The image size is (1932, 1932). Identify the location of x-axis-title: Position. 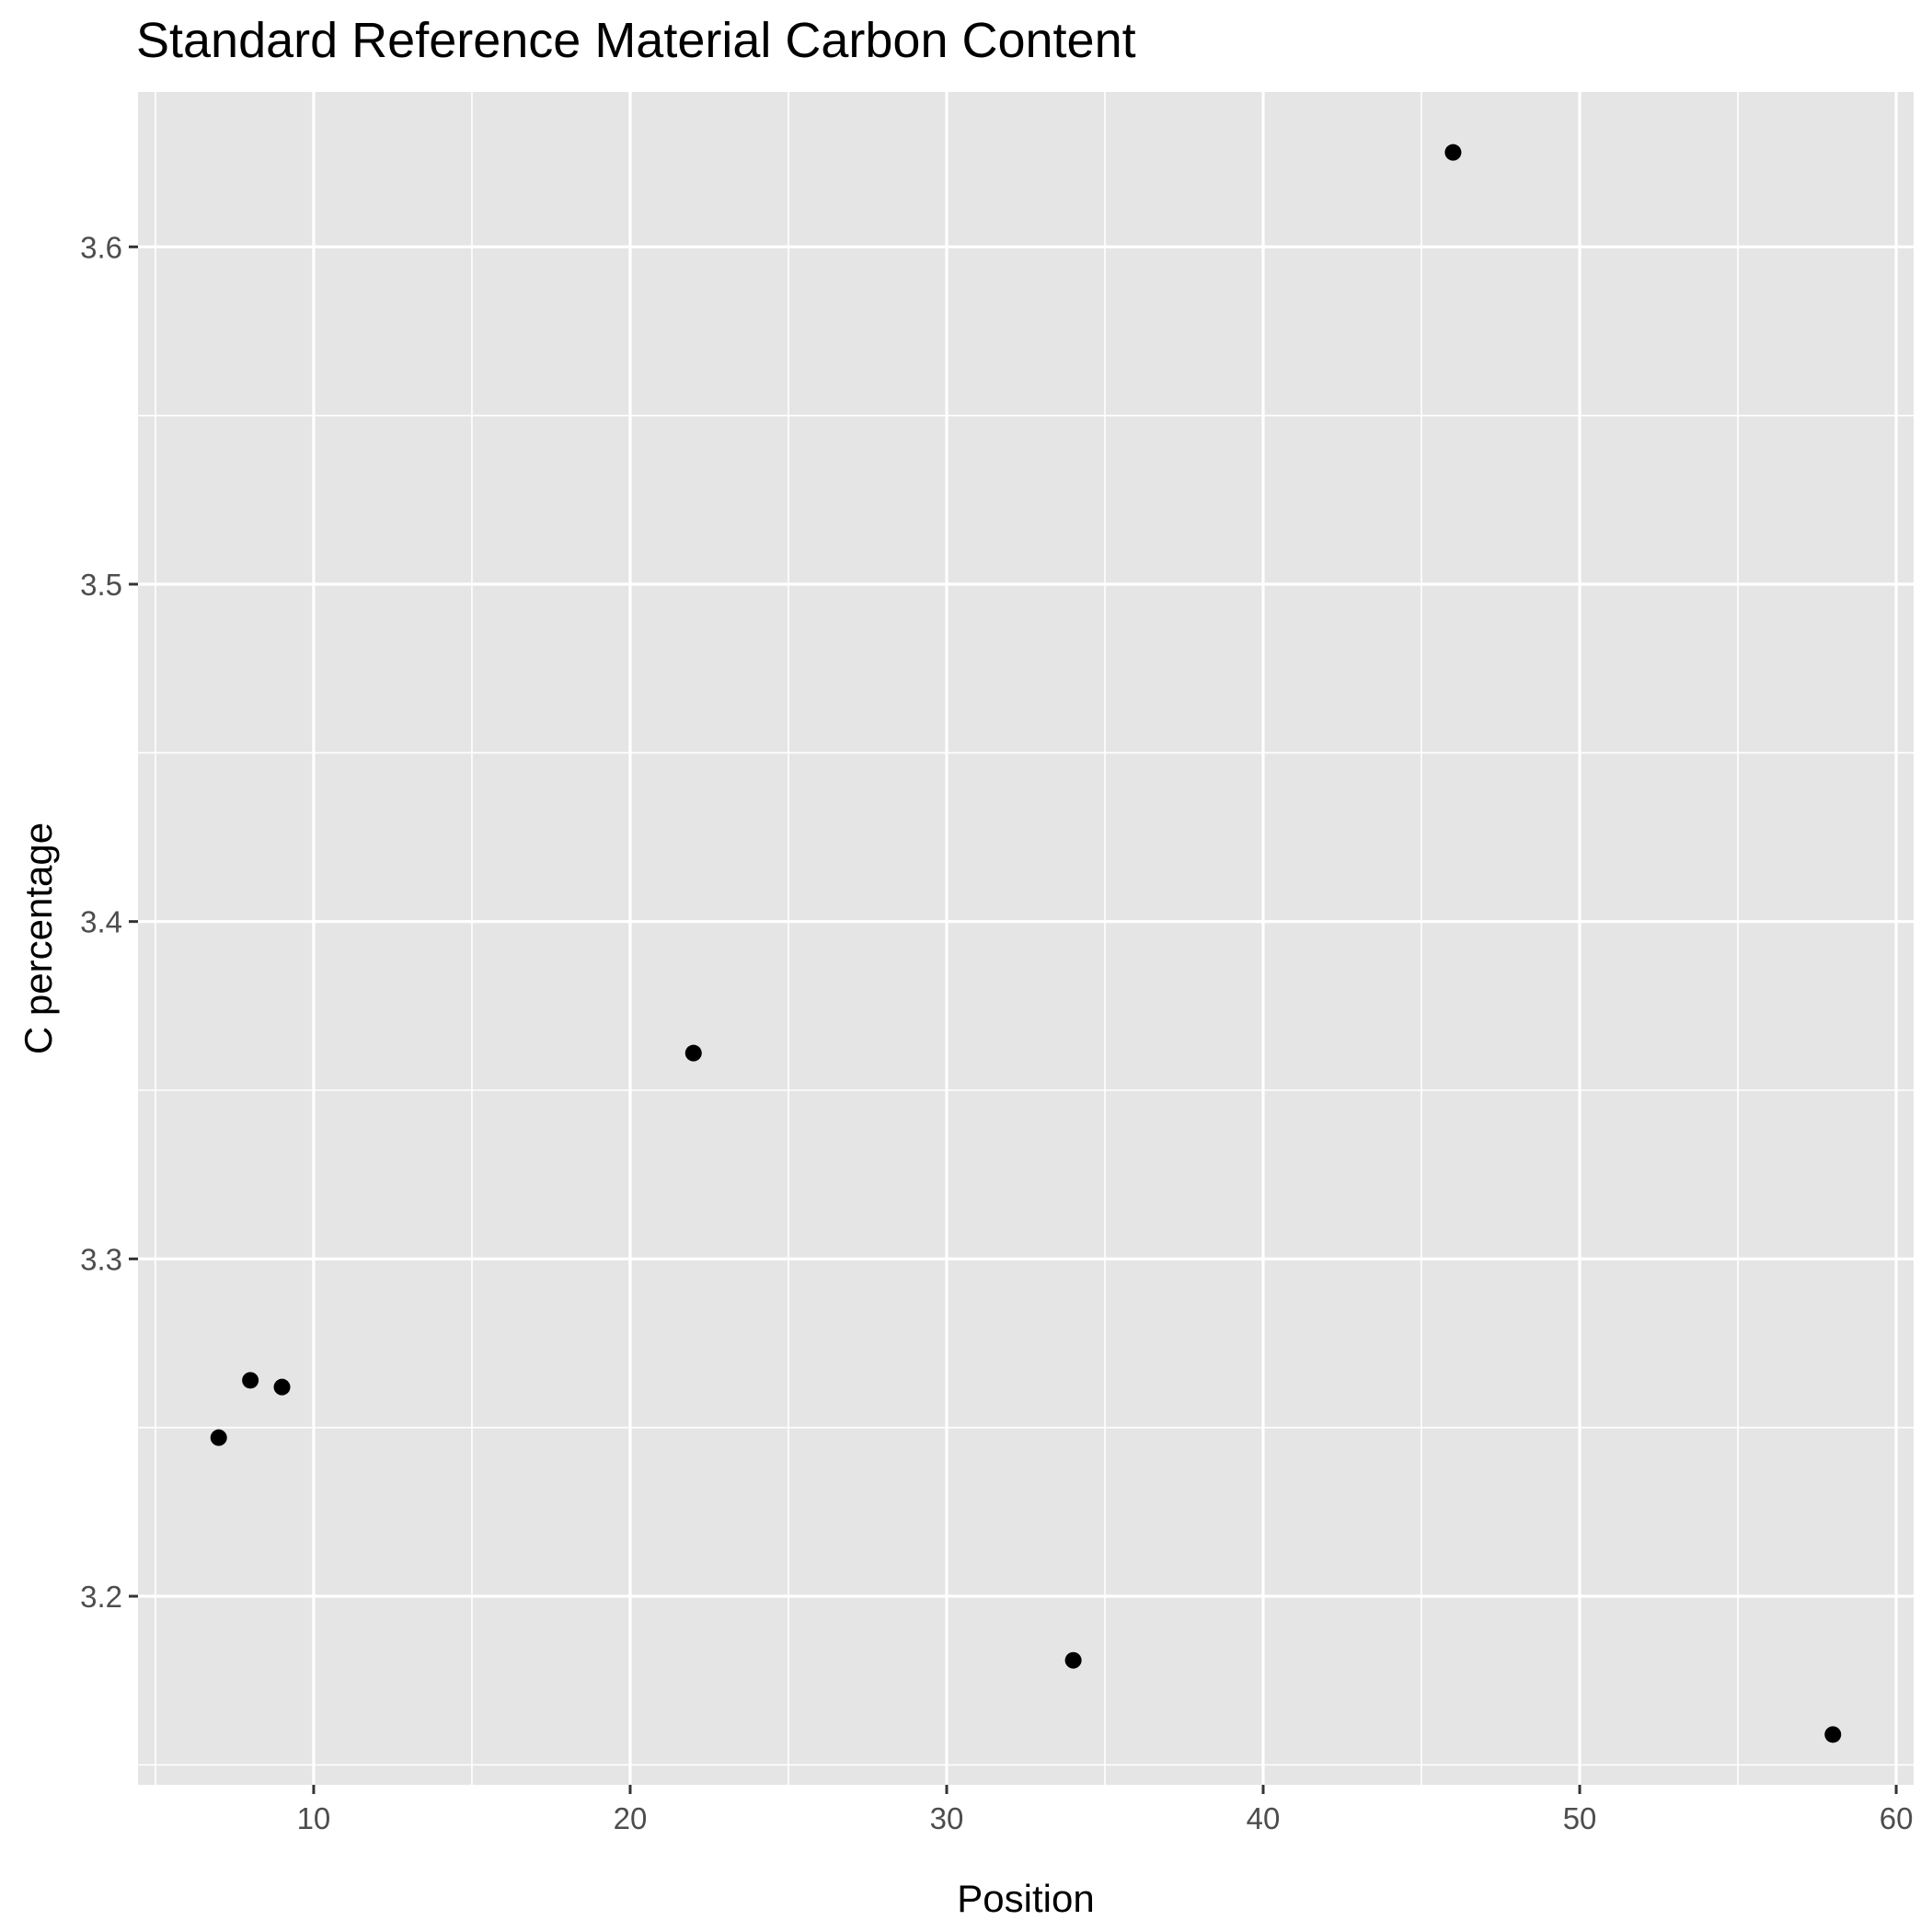
(1025, 1898).